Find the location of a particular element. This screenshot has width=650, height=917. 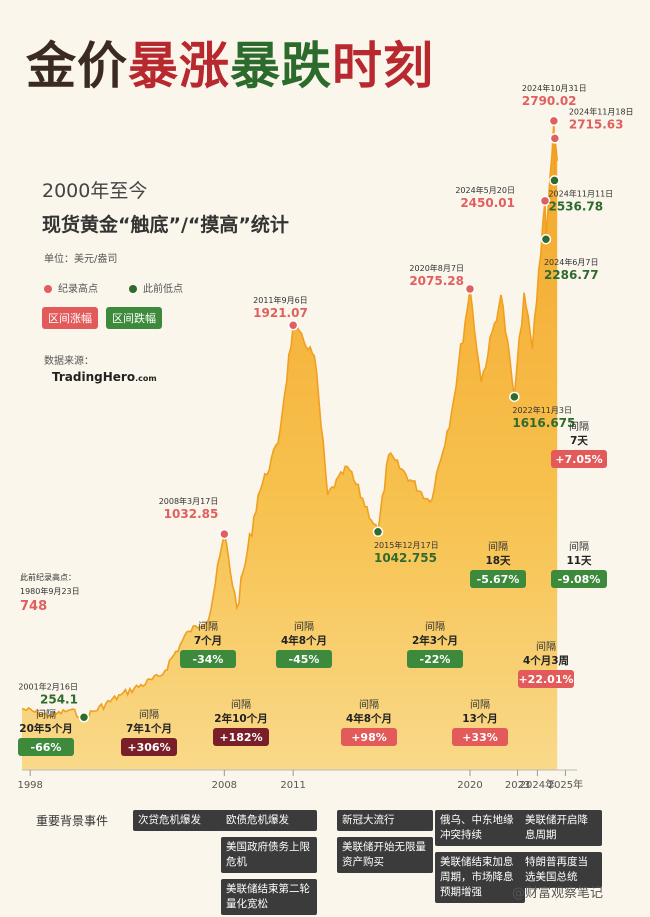

point-value-10: 2536.78 is located at coordinates (575, 206).